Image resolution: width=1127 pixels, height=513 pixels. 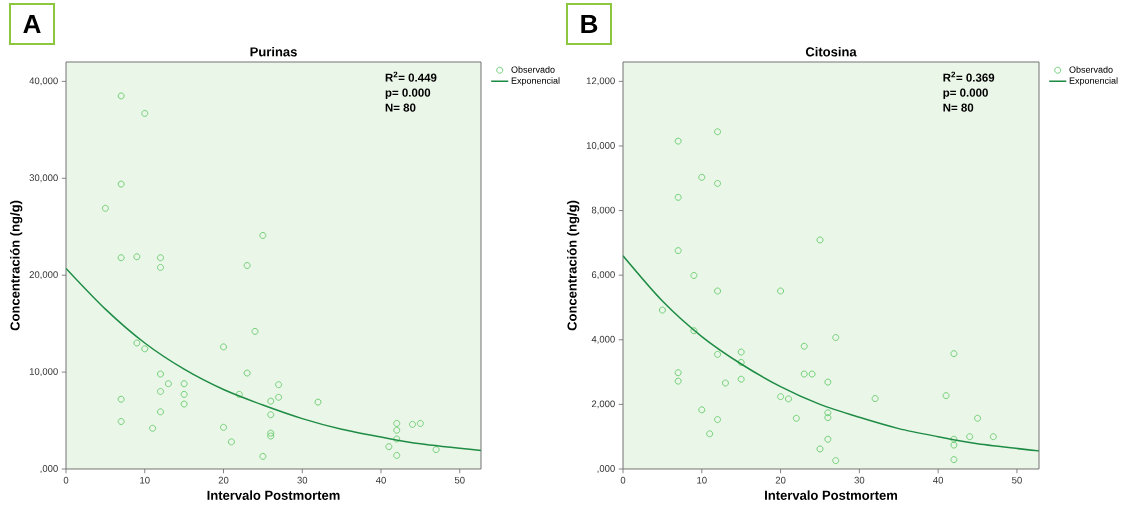 What do you see at coordinates (859, 480) in the screenshot?
I see `x-tick-label: 30` at bounding box center [859, 480].